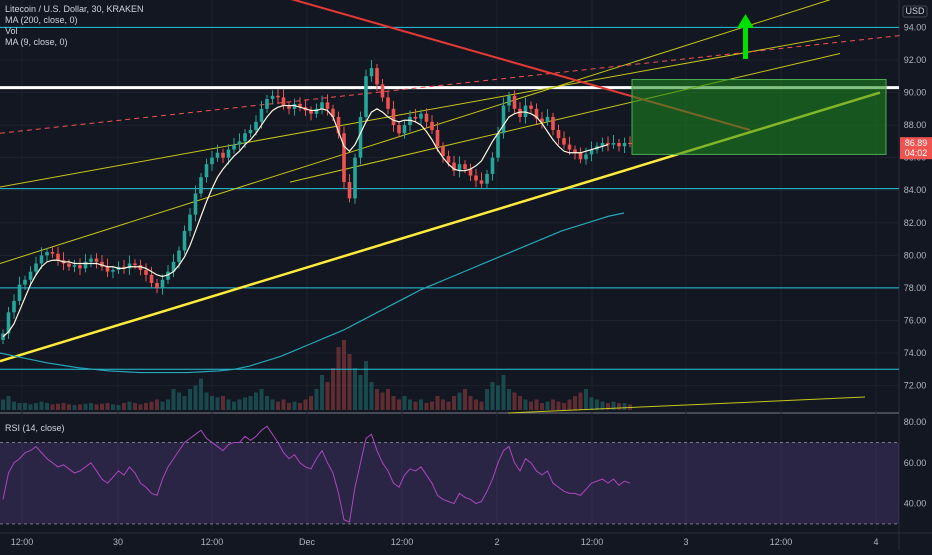 This screenshot has width=932, height=555. I want to click on last-price-label: 86.89, so click(916, 143).